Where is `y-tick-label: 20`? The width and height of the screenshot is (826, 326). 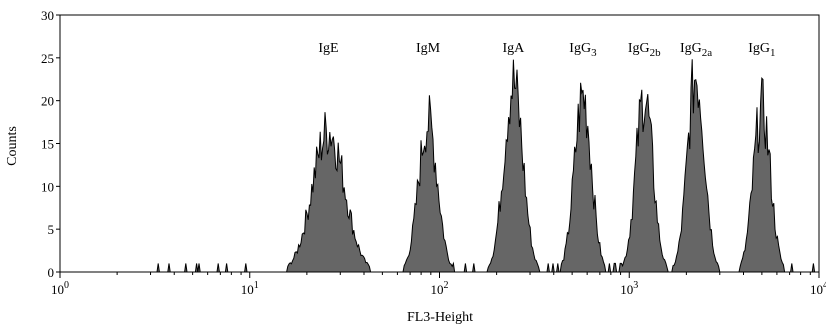 y-tick-label: 20 is located at coordinates (47, 101).